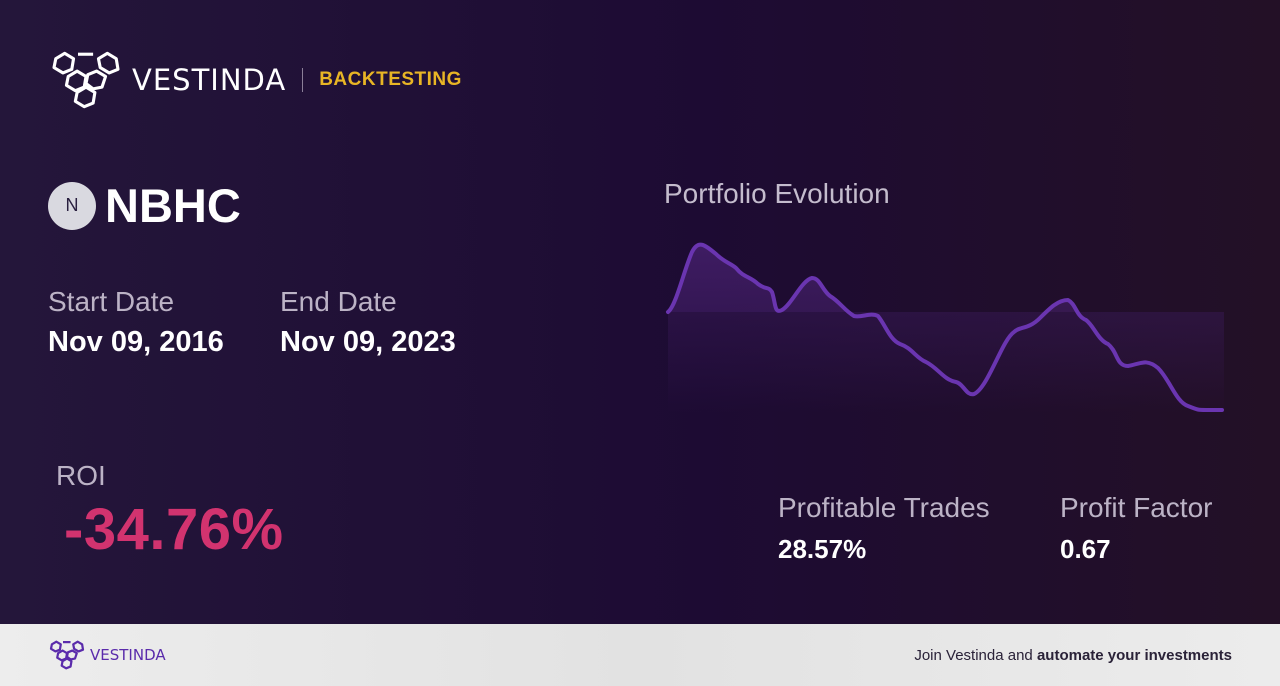  Describe the element at coordinates (368, 322) in the screenshot. I see `end-date: End Date Nov 09, 2023` at that location.